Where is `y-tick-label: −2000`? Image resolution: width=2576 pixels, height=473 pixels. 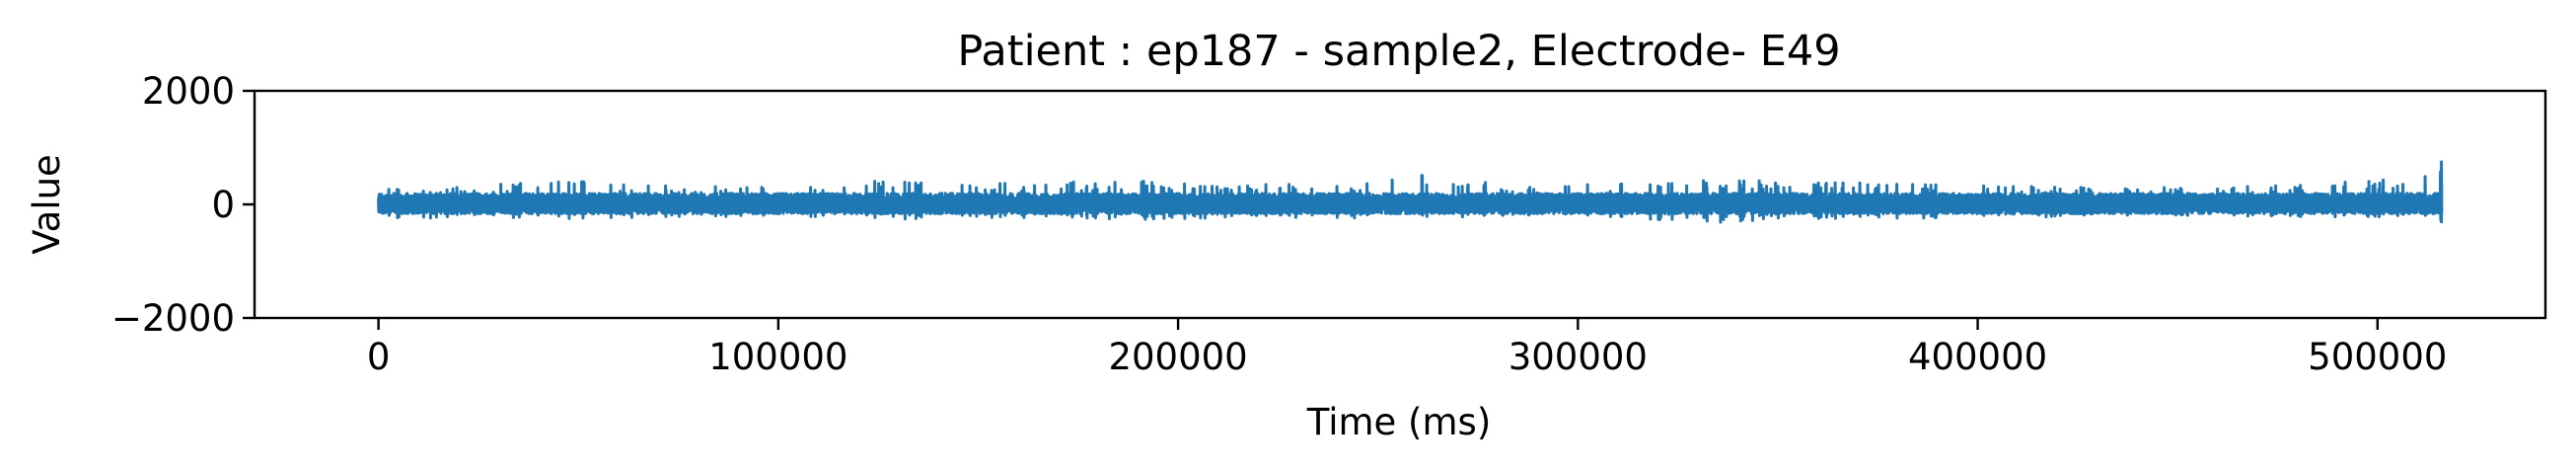 y-tick-label: −2000 is located at coordinates (173, 318).